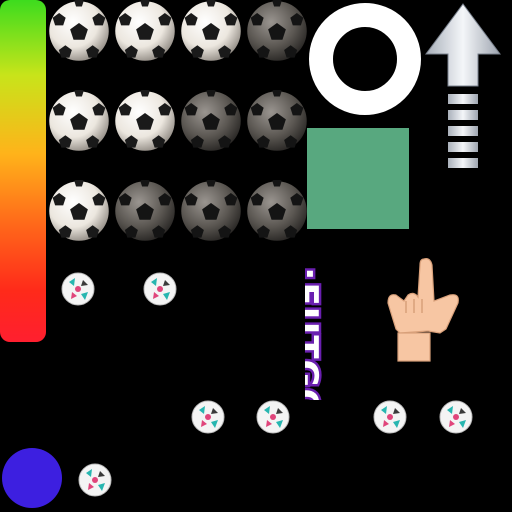 The width and height of the screenshot is (512, 512). What do you see at coordinates (23, 171) in the screenshot?
I see `power-bar` at bounding box center [23, 171].